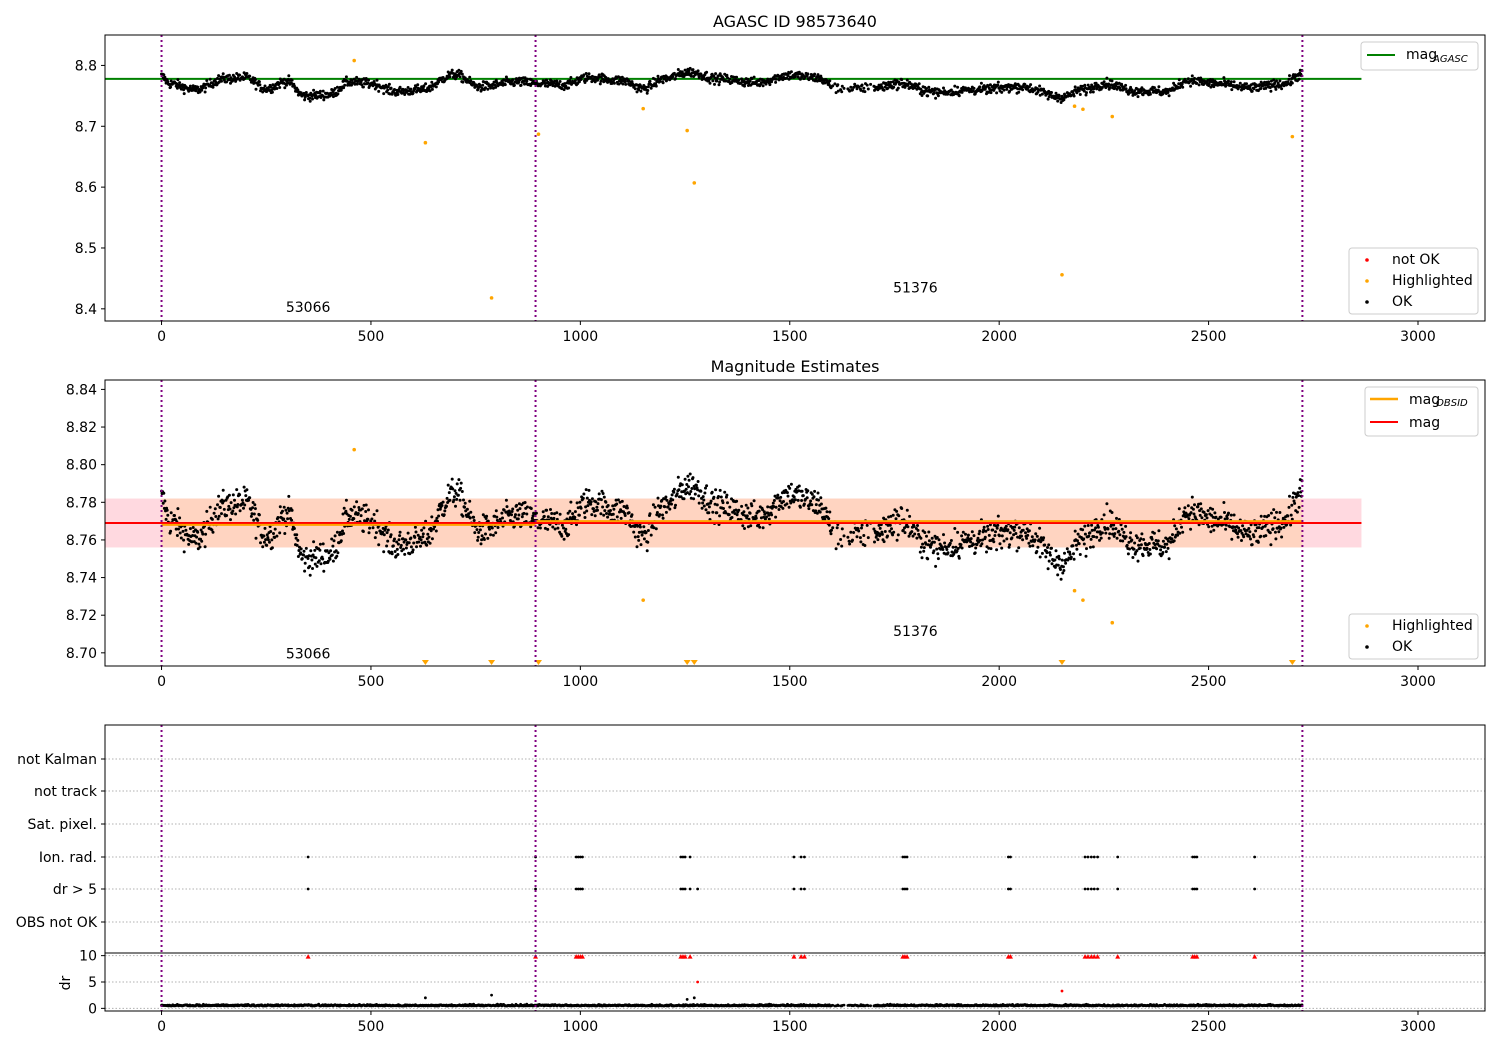  What do you see at coordinates (86, 127) in the screenshot?
I see `y-tick-label: 8.7` at bounding box center [86, 127].